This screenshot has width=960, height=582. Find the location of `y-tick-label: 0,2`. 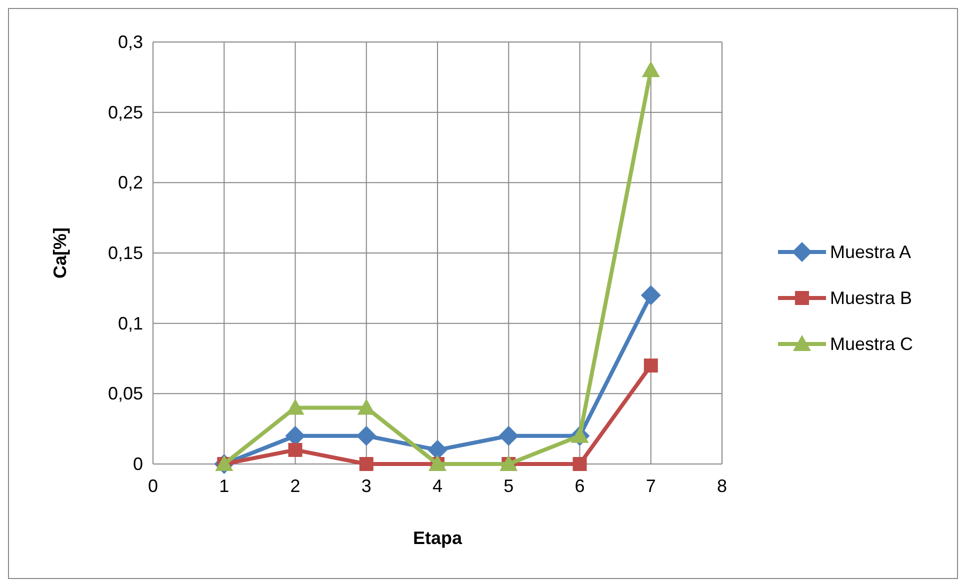

y-tick-label: 0,2 is located at coordinates (130, 182).